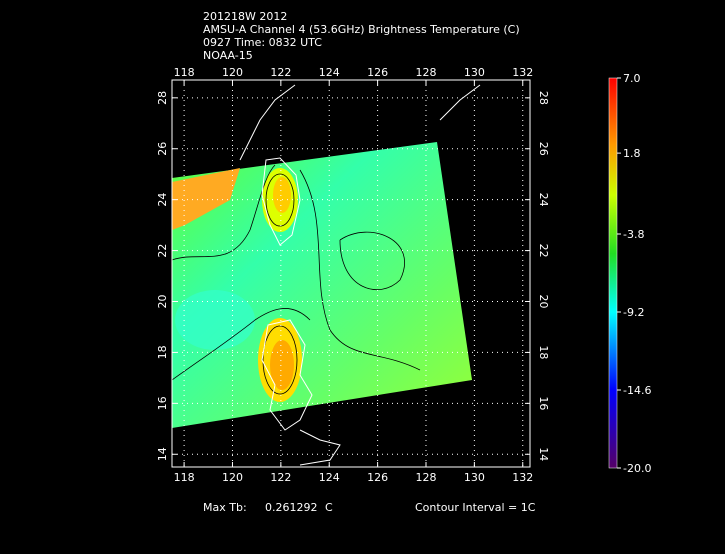  I want to click on header-line: NOAA-15, so click(228, 55).